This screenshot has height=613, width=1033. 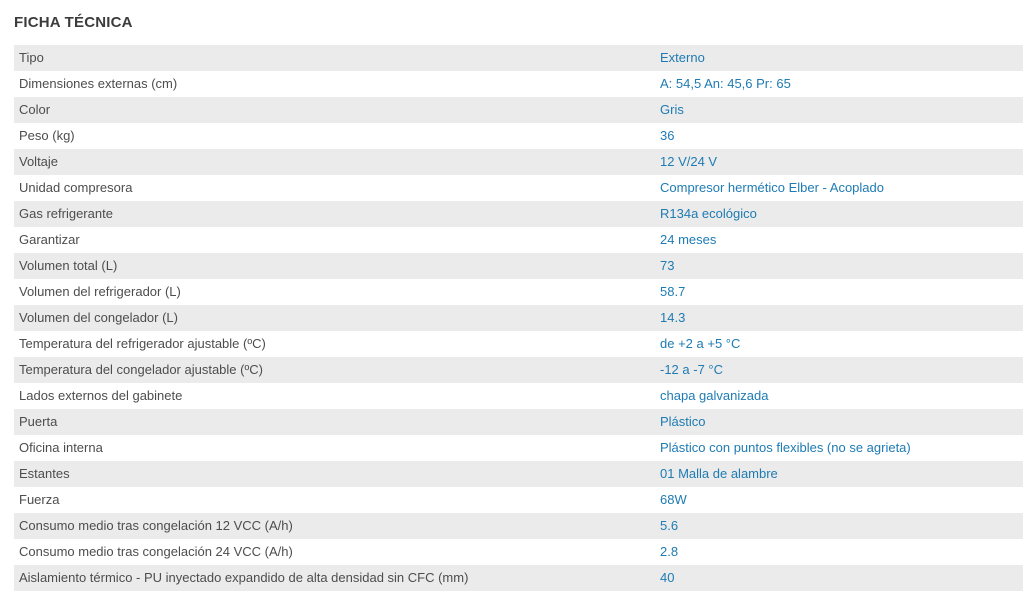 What do you see at coordinates (518, 500) in the screenshot?
I see `table-row: Fuerza 68W` at bounding box center [518, 500].